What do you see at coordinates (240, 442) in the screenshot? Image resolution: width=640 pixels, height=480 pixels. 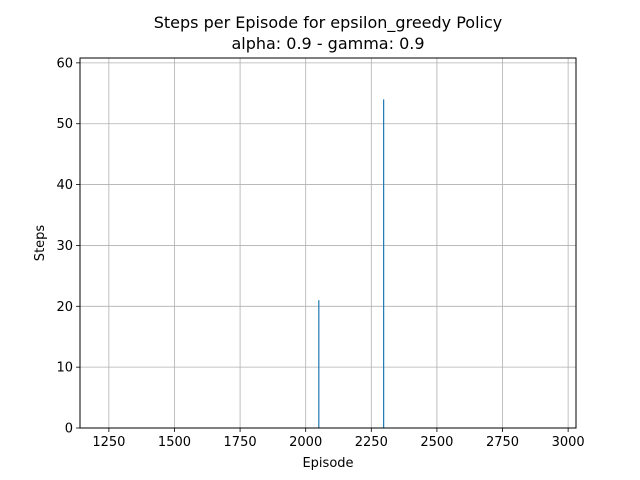 I see `x-tick-label: 1750` at bounding box center [240, 442].